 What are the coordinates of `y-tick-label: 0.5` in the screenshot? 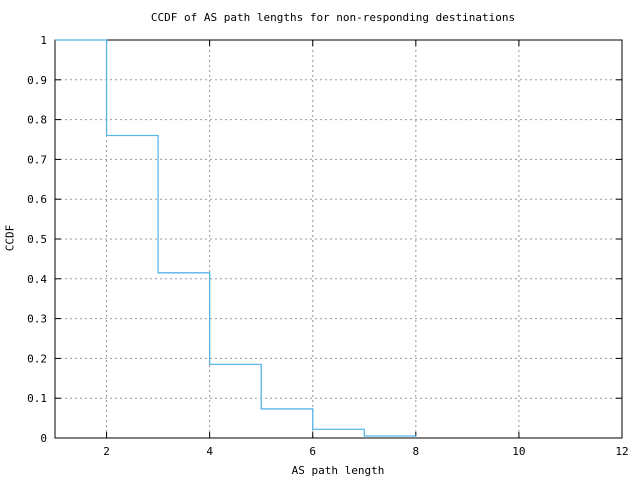 It's located at (37, 239).